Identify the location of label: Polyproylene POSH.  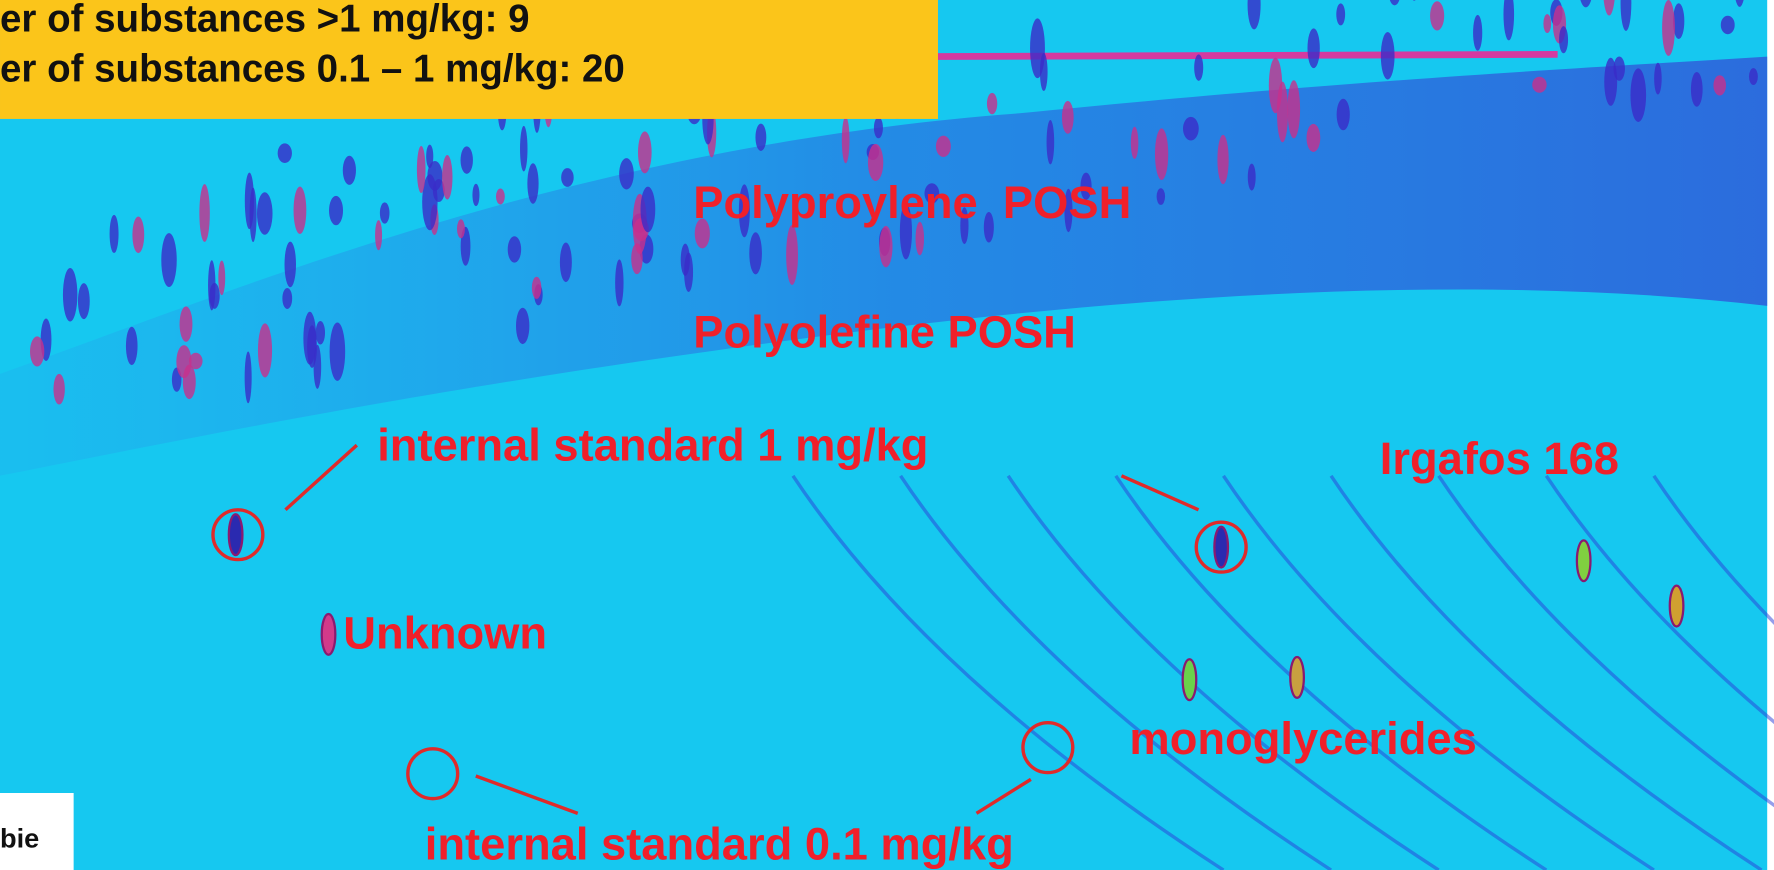
(912, 202).